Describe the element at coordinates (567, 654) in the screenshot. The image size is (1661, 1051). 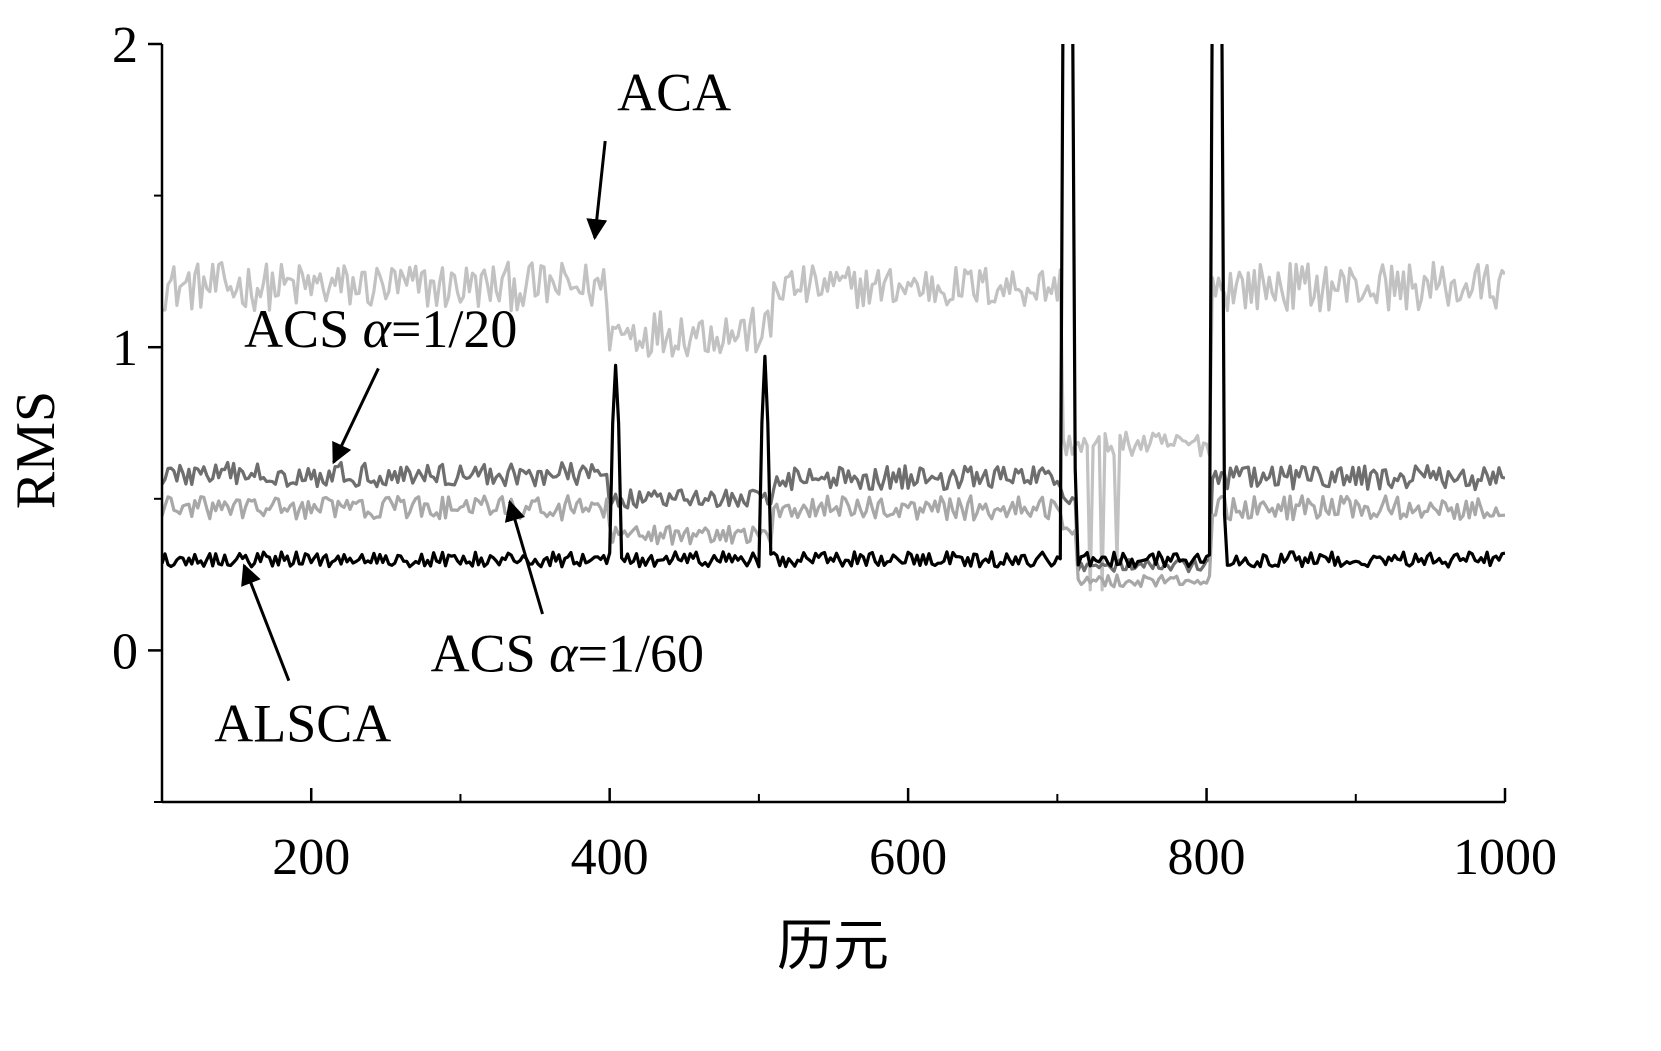
I see `annotation-acs_1_60: ACS α=1/60` at that location.